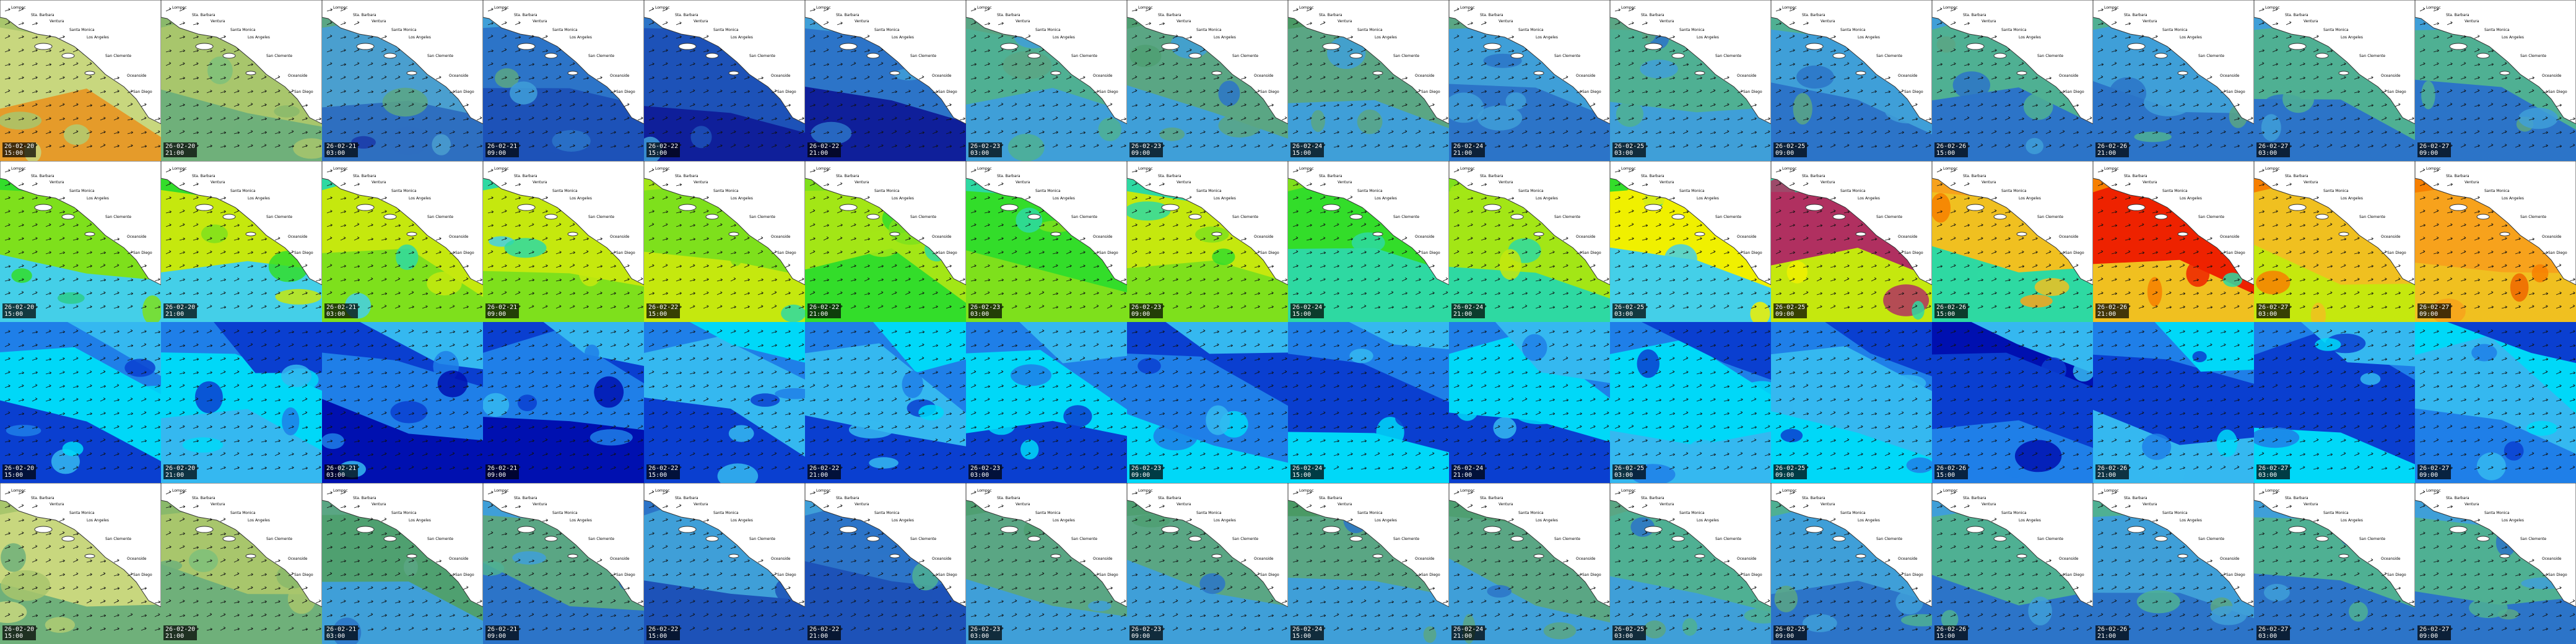 The height and width of the screenshot is (644, 2576). What do you see at coordinates (2175, 30) in the screenshot?
I see `place-label: Santa Monica` at bounding box center [2175, 30].